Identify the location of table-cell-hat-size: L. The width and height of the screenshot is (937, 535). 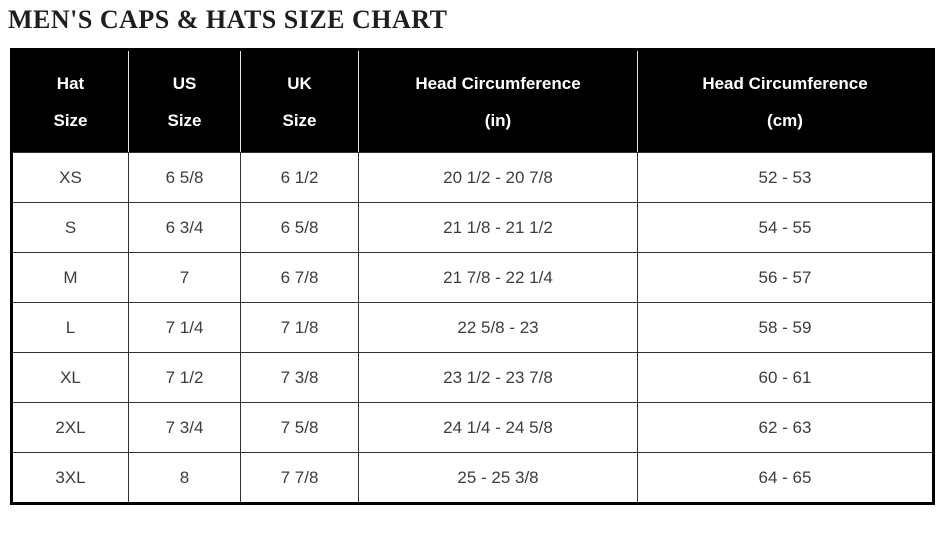
(70, 327).